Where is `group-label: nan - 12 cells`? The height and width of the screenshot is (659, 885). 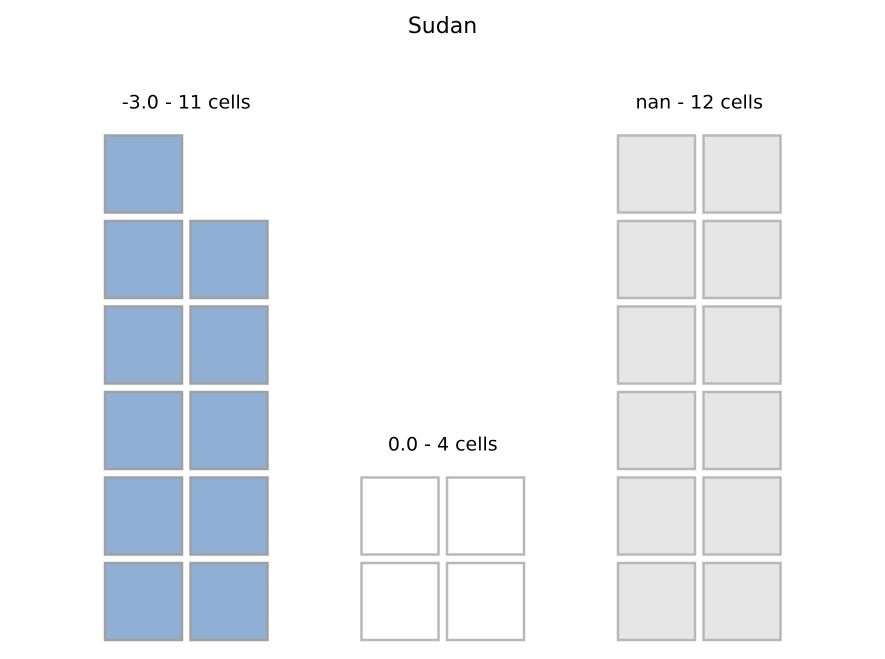 group-label: nan - 12 cells is located at coordinates (699, 103).